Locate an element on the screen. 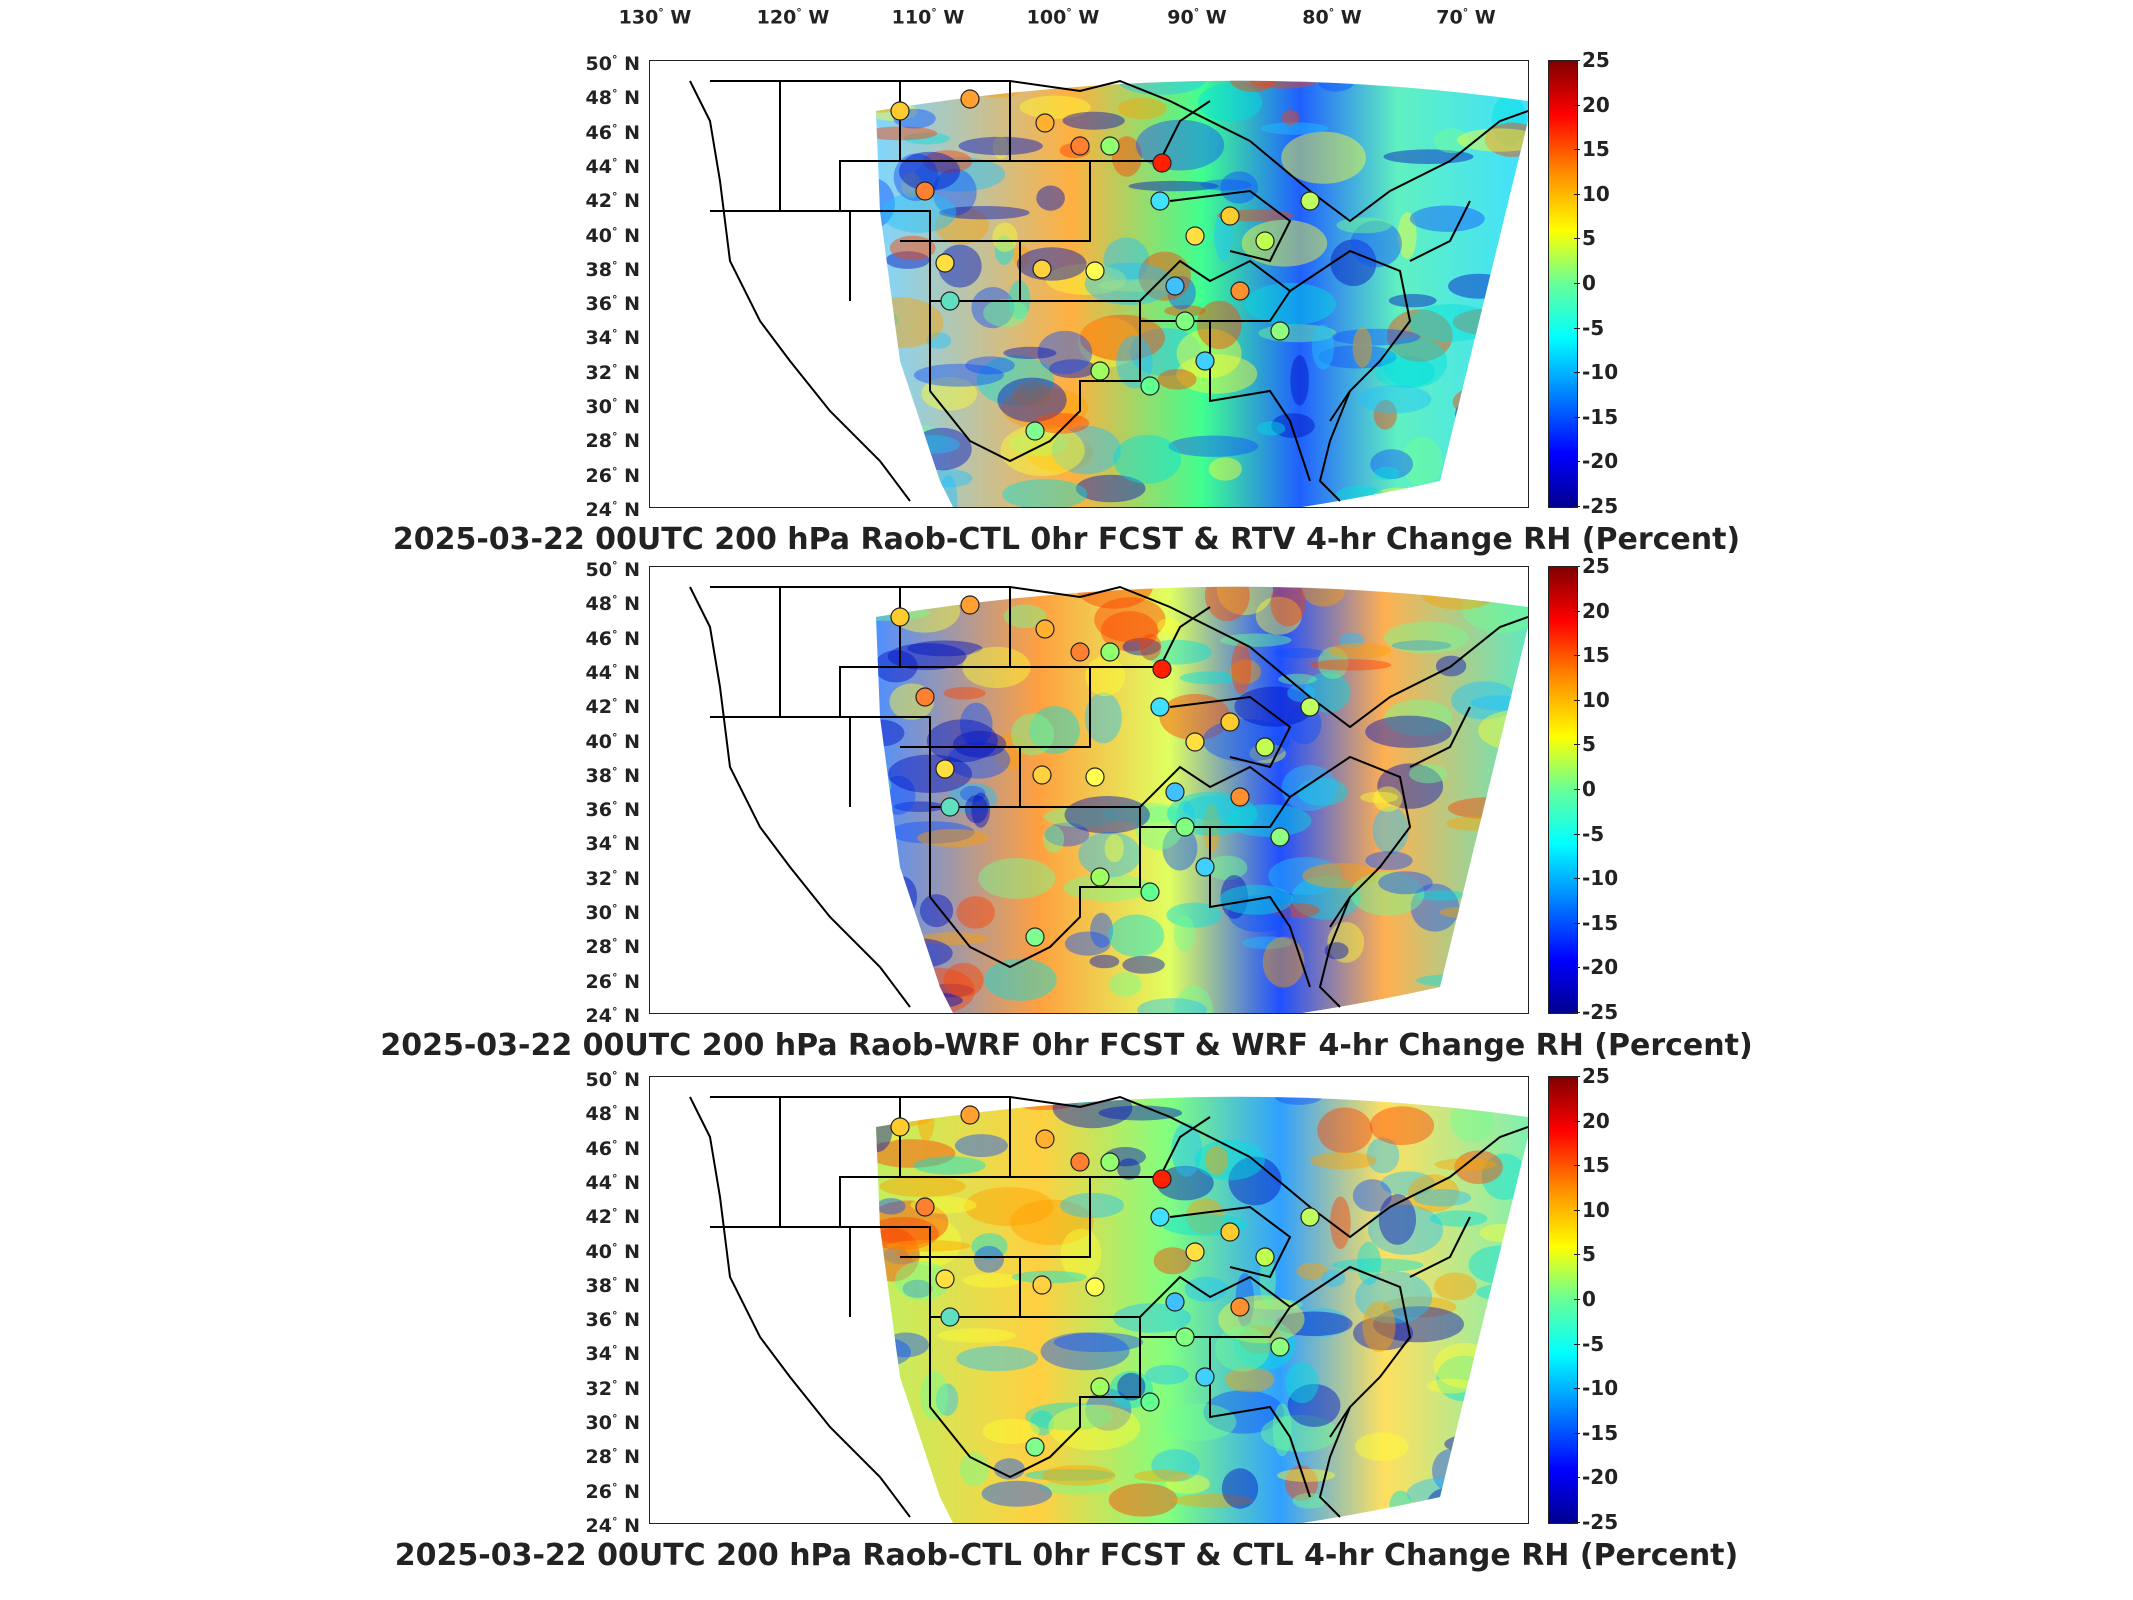 Image resolution: width=2133 pixels, height=1600 pixels. lat-value: 30 is located at coordinates (598, 407).